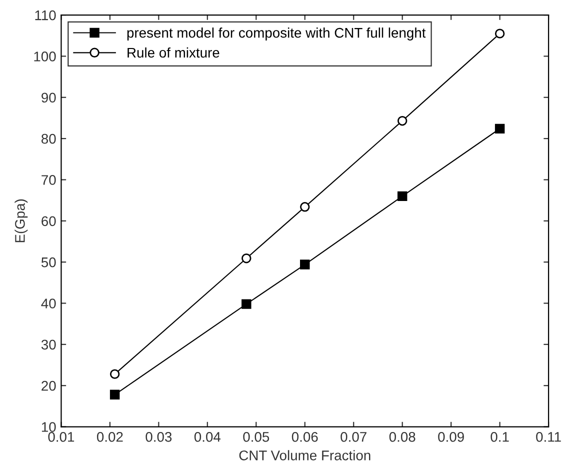 The height and width of the screenshot is (470, 572). I want to click on x-tick-label: 0.01, so click(61, 437).